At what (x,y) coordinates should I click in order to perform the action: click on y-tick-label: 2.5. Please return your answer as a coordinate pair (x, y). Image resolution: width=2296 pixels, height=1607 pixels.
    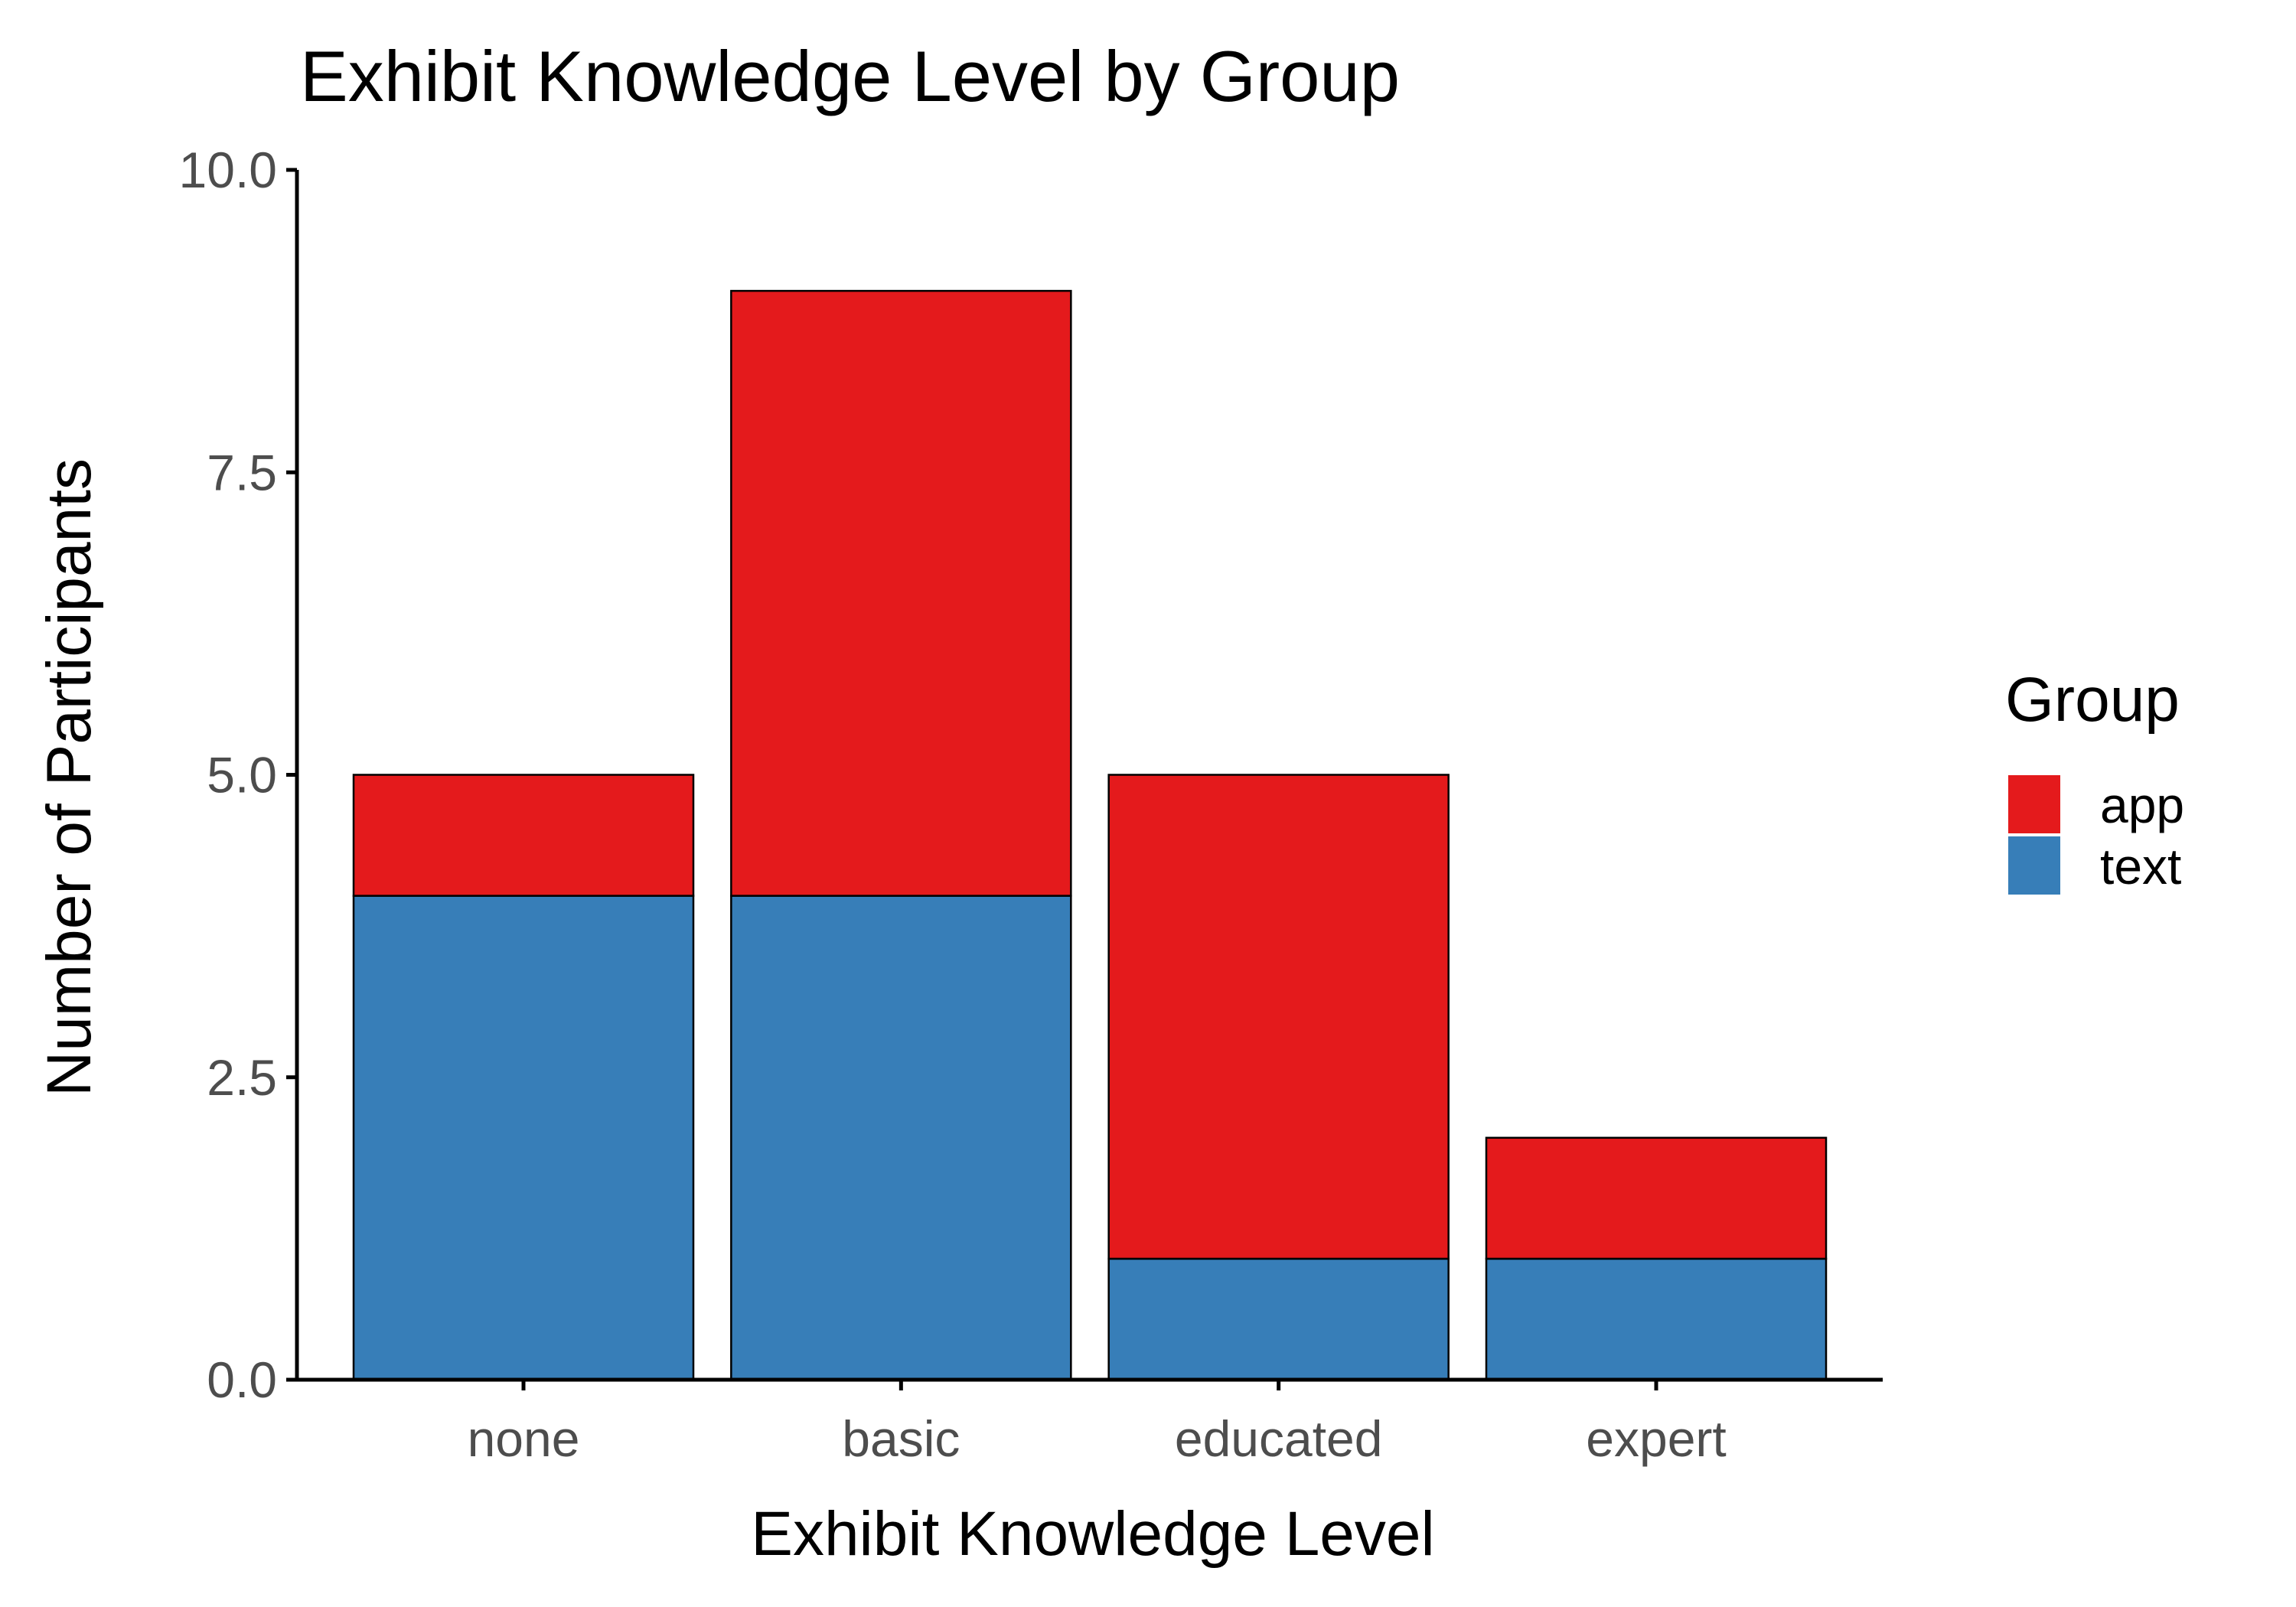
    Looking at the image, I should click on (242, 1077).